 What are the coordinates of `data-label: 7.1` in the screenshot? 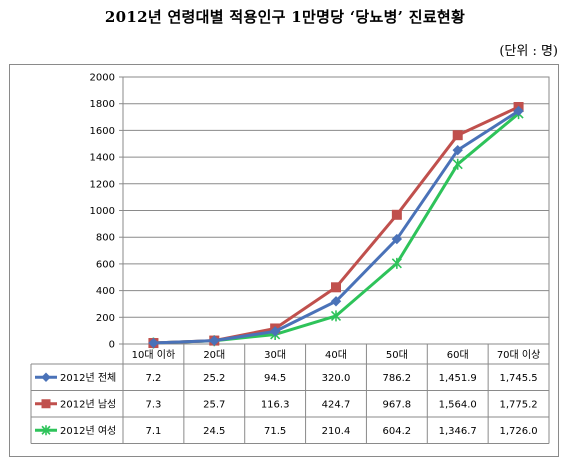 It's located at (153, 431).